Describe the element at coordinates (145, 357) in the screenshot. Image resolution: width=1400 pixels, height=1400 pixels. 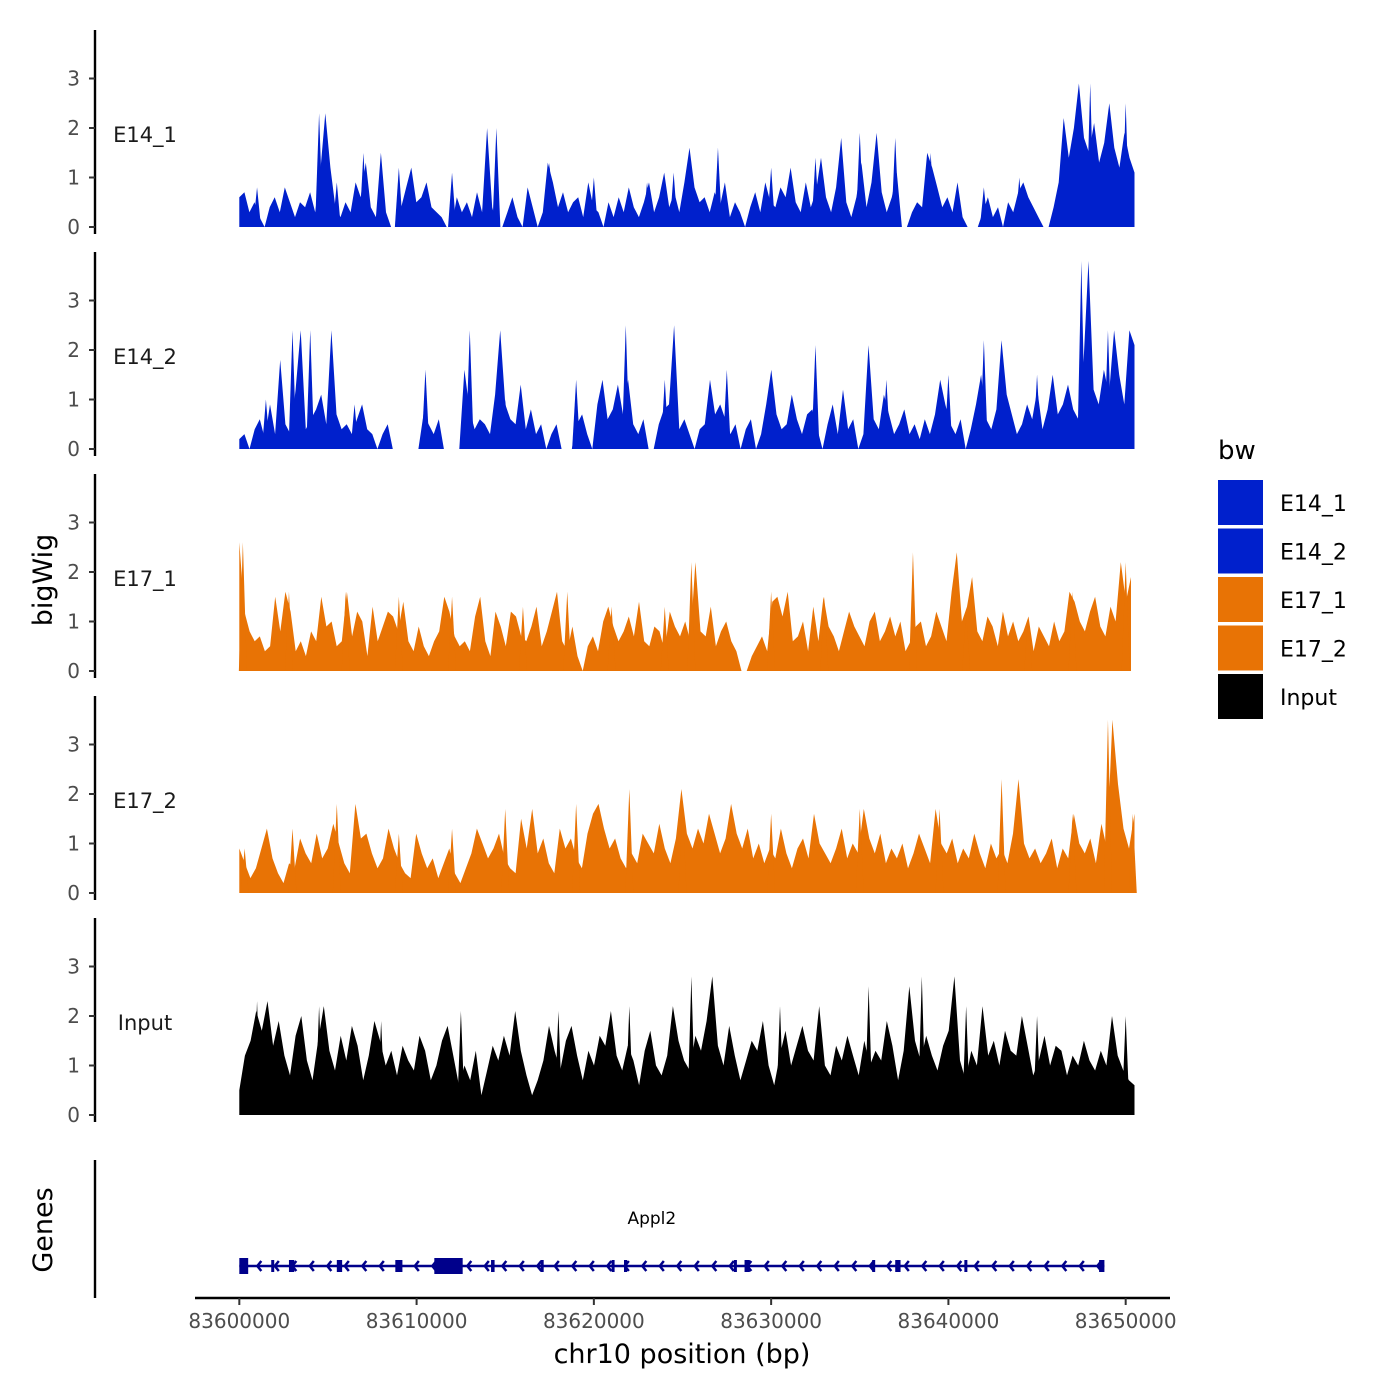
I see `track-label: E14_2` at that location.